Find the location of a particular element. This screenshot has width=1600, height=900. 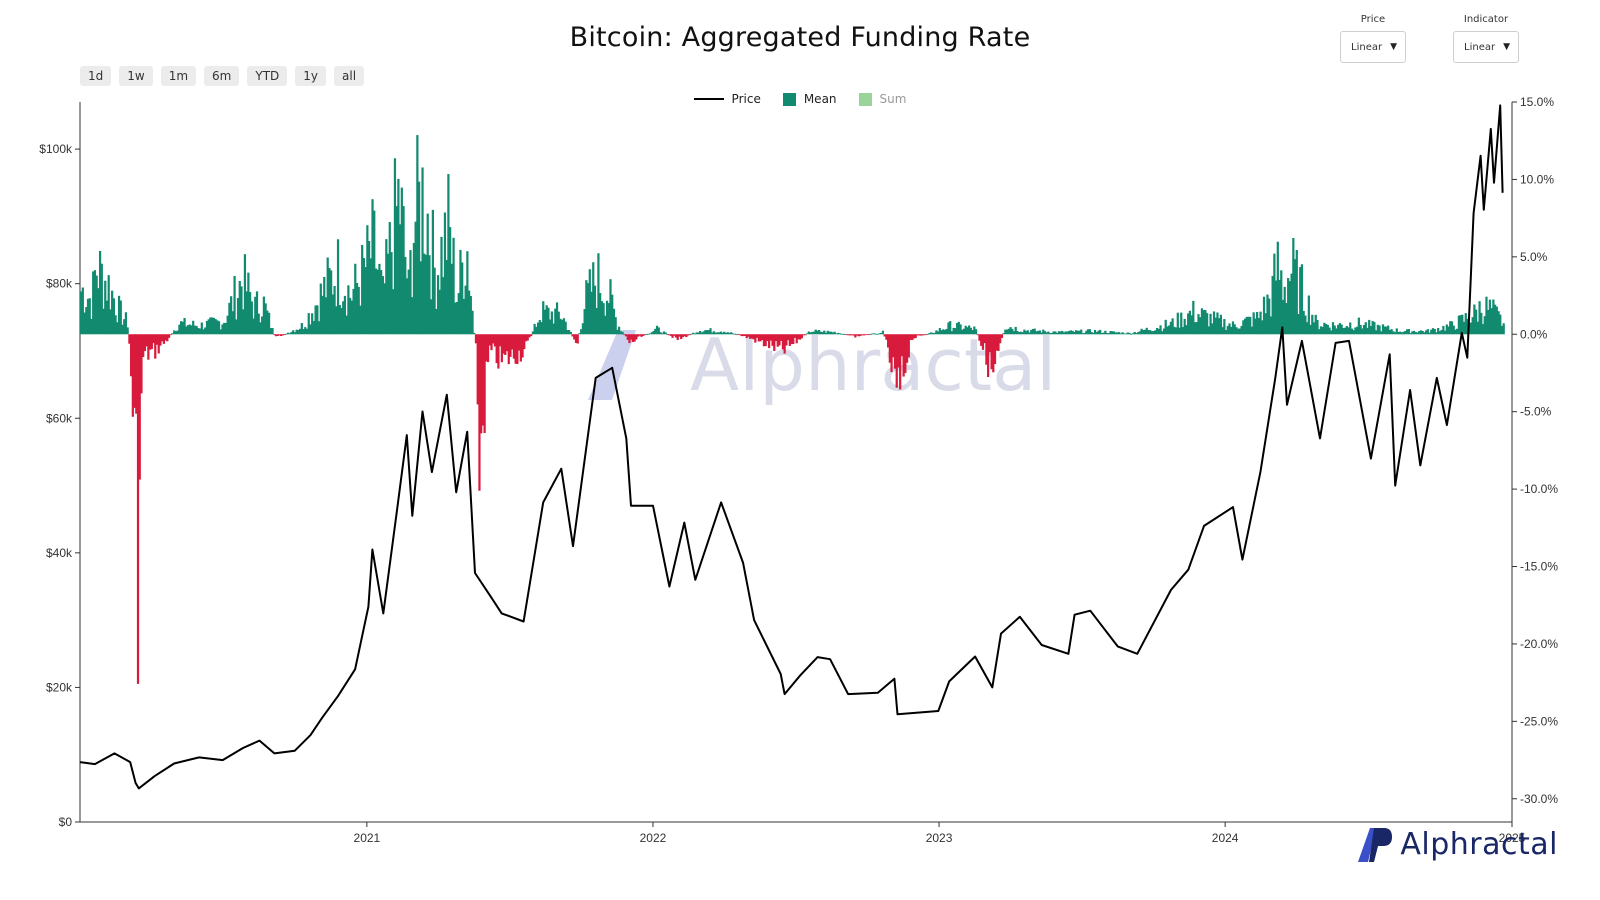

price-scale-group: Price Linear ▼ is located at coordinates (1373, 38).